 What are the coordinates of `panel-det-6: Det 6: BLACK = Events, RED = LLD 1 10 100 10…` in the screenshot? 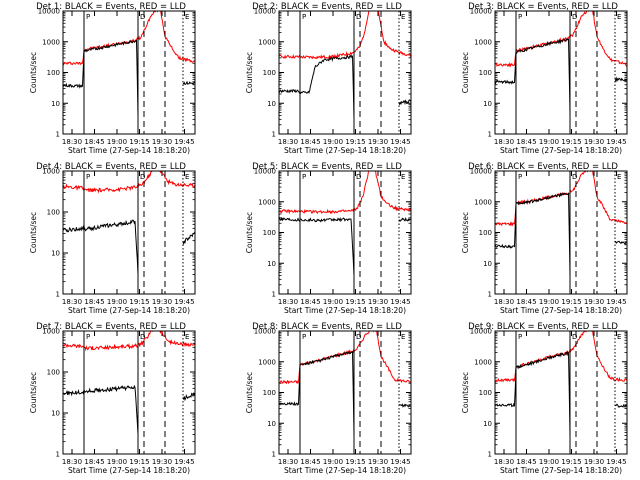 It's located at (544, 238).